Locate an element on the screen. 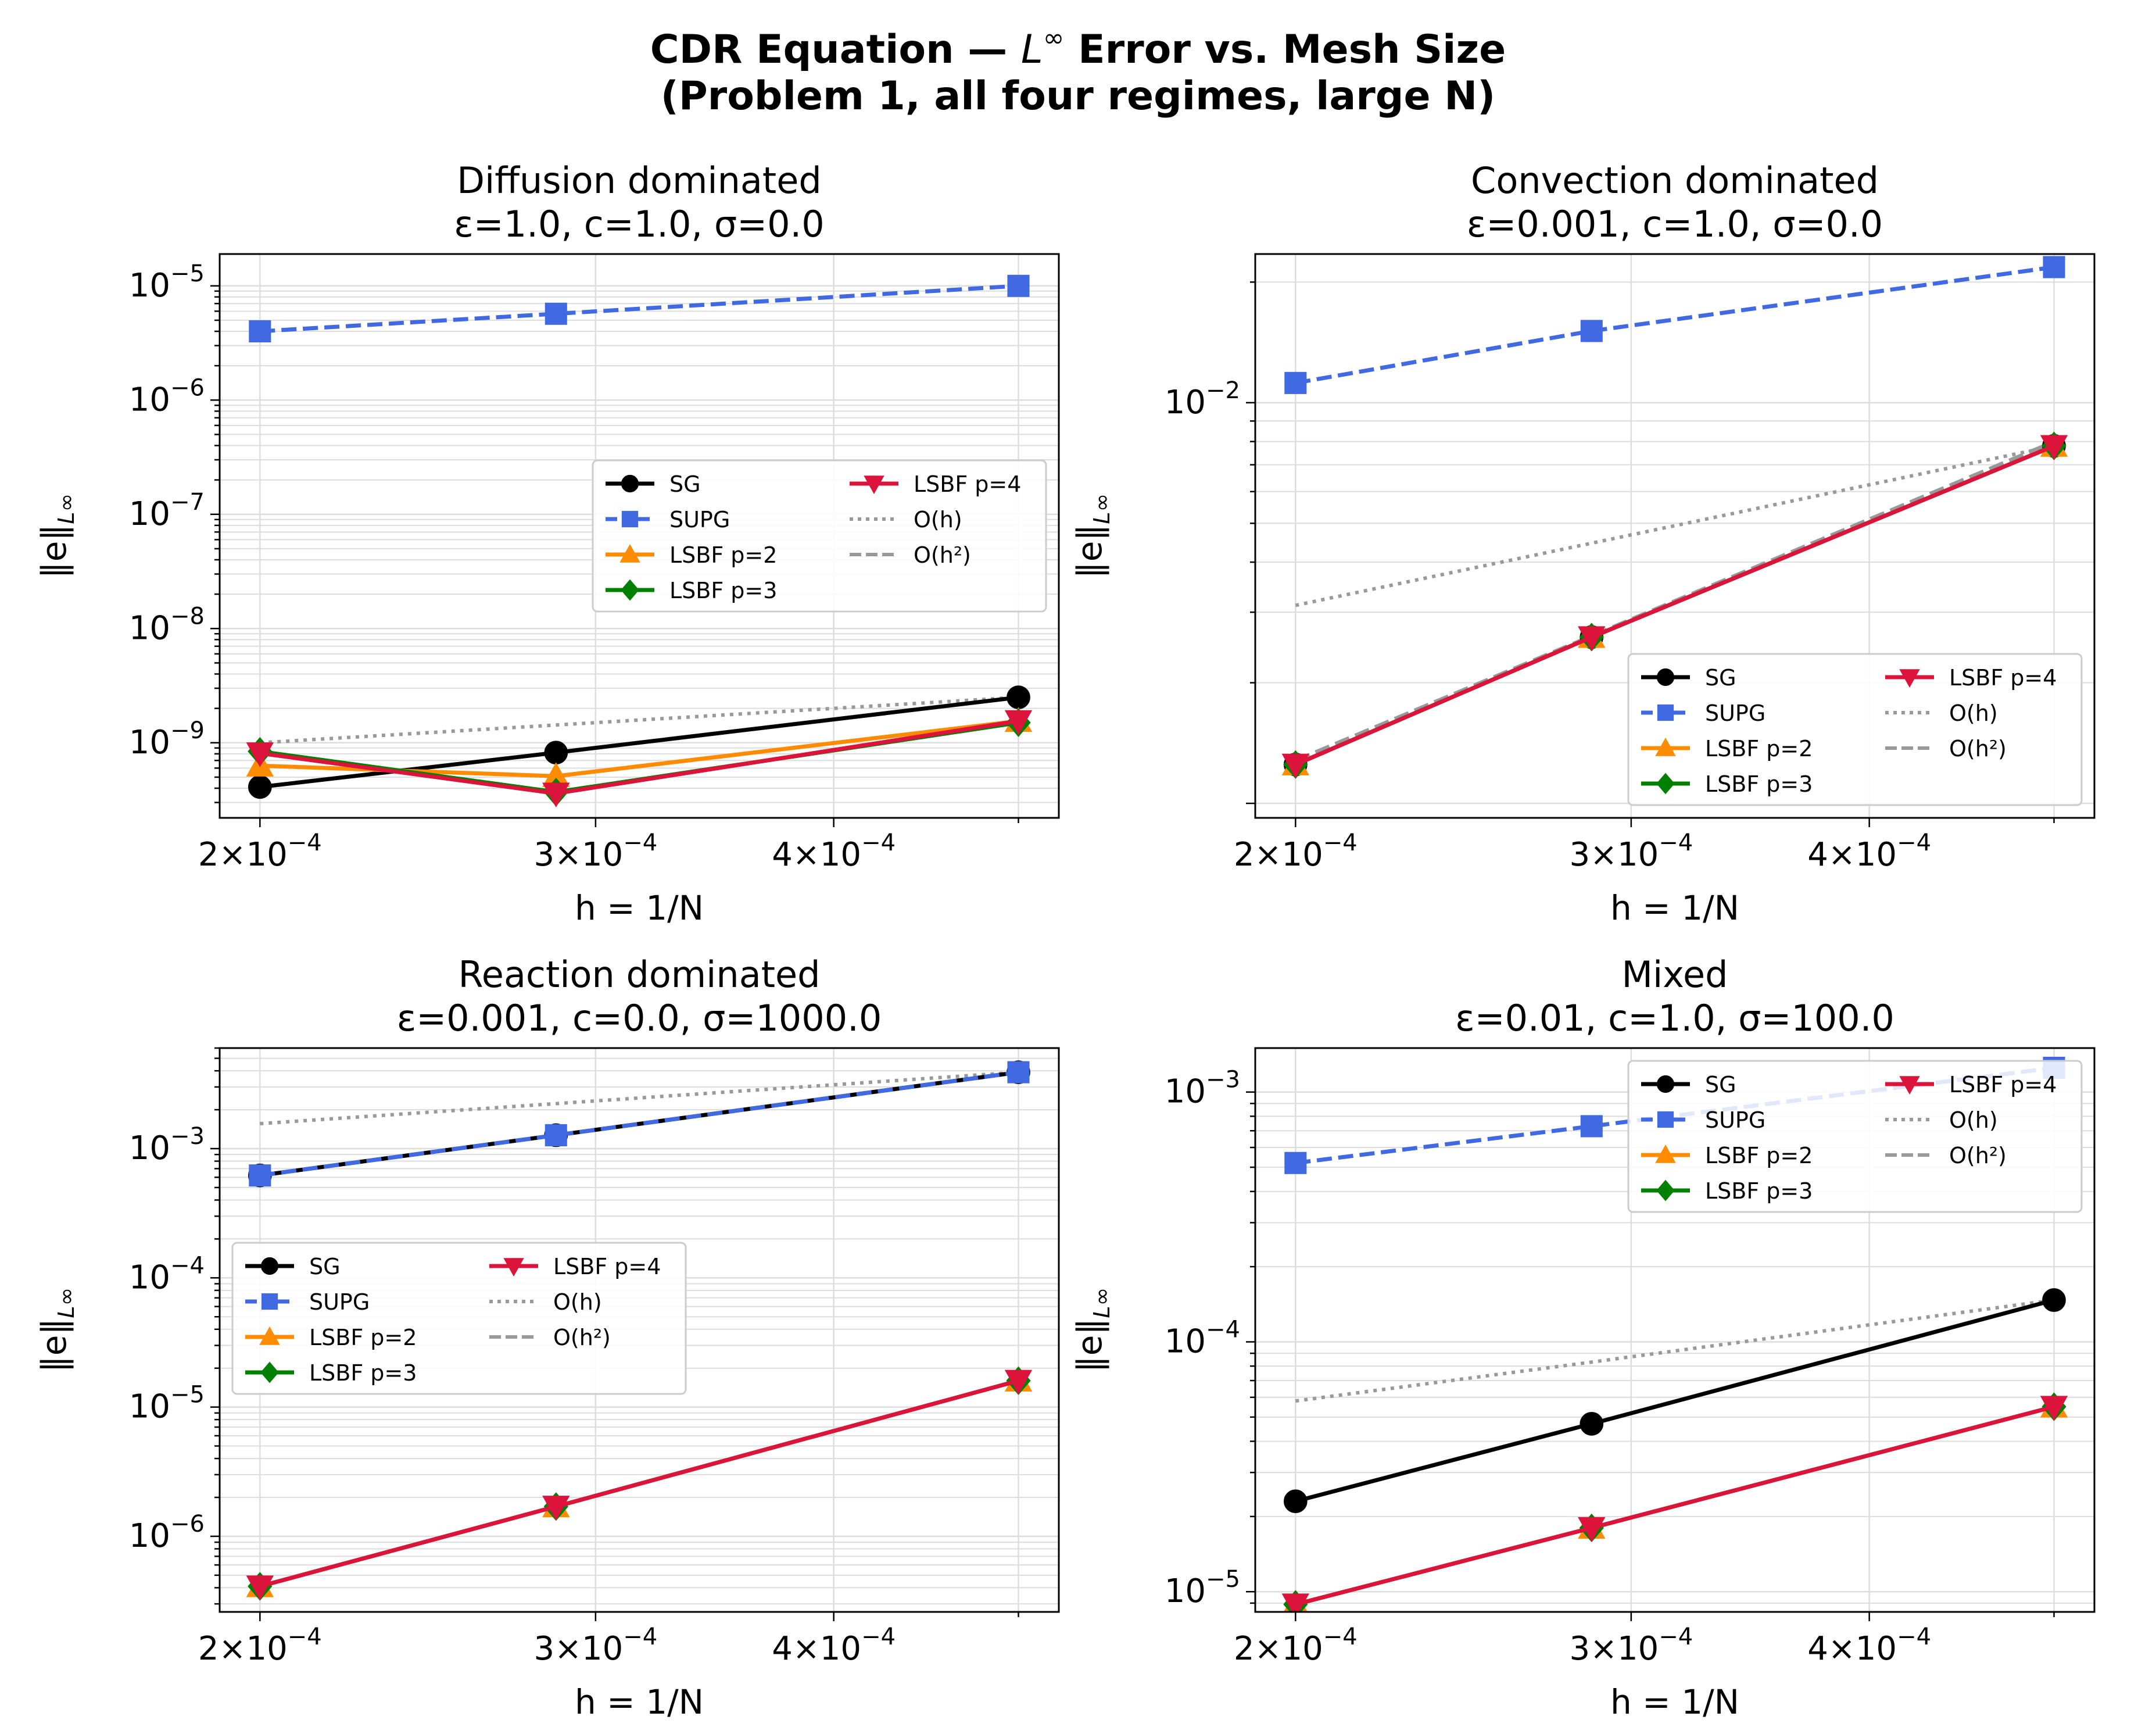  panel-3-legend-box is located at coordinates (459, 1318).